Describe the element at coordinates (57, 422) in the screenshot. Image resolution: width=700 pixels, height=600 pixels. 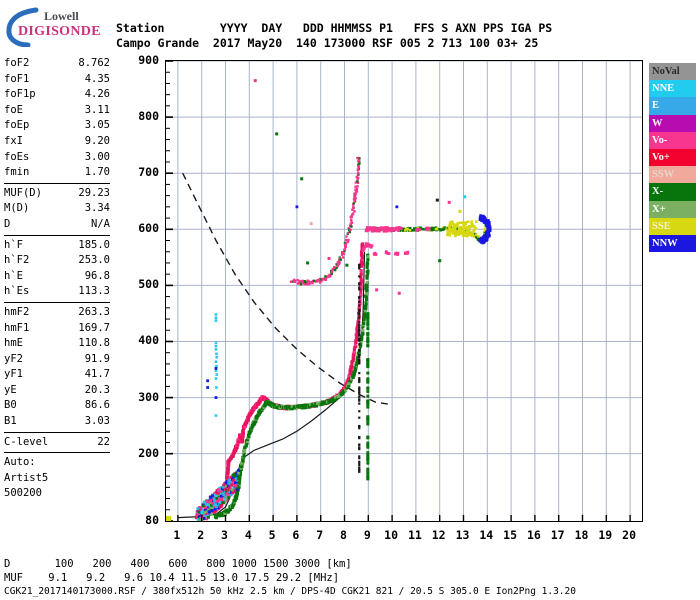
I see `param-row-B1: B1 3.03` at that location.